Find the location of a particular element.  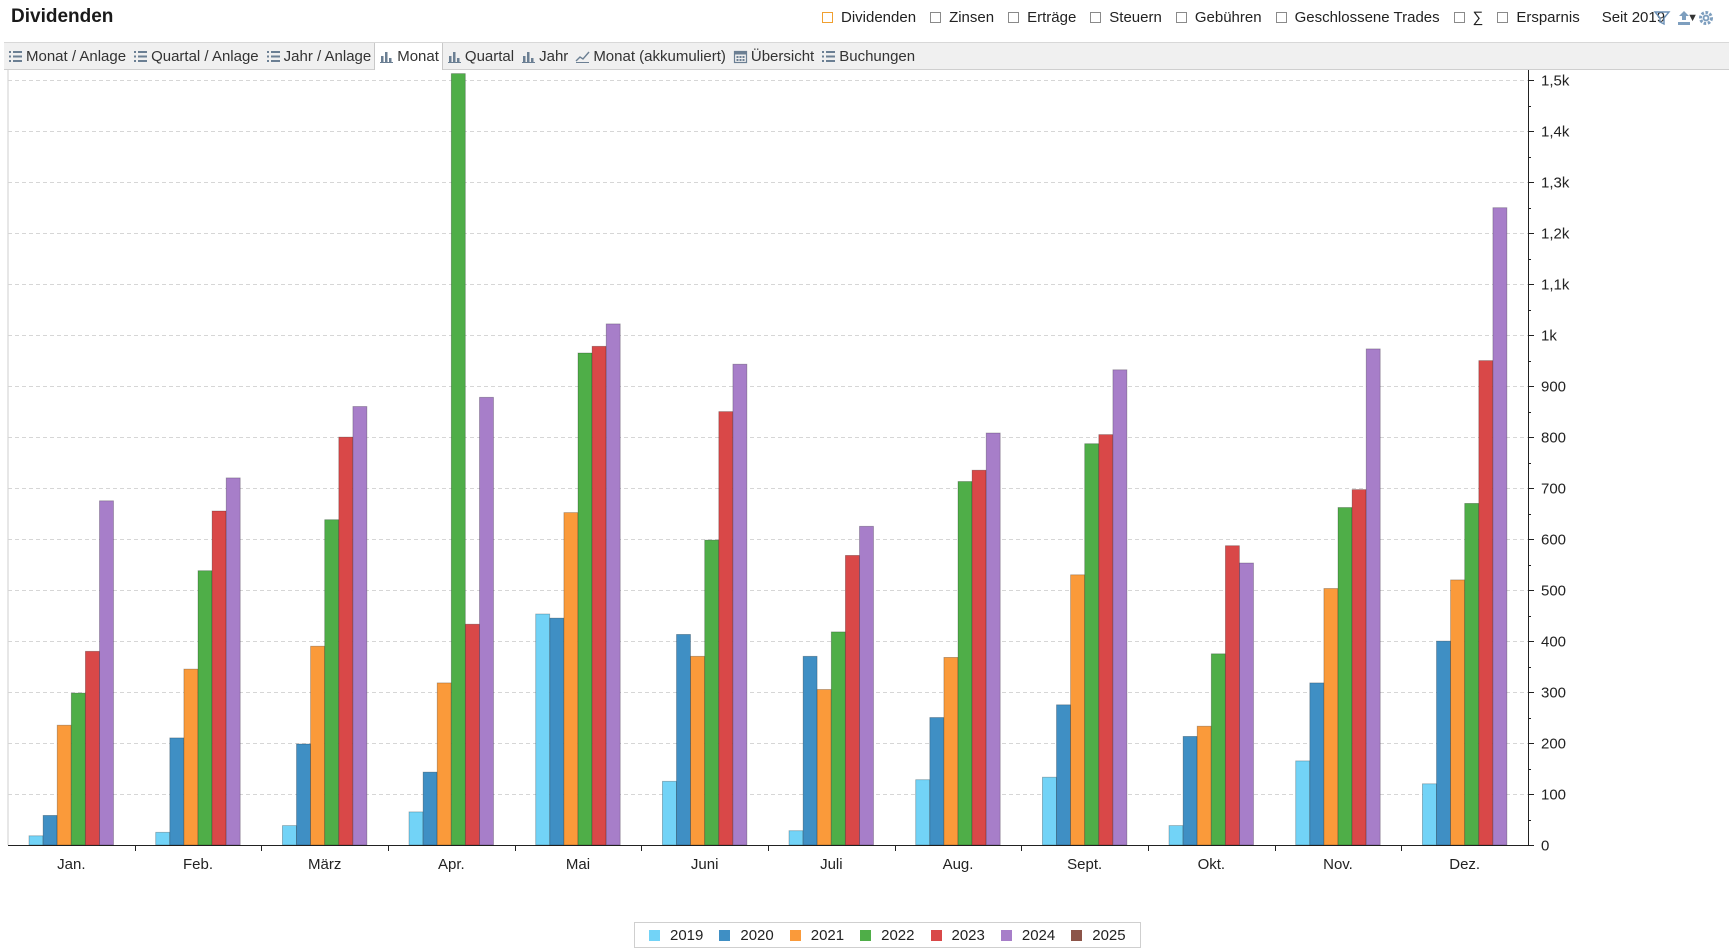

x-tick-label: März is located at coordinates (324, 864).